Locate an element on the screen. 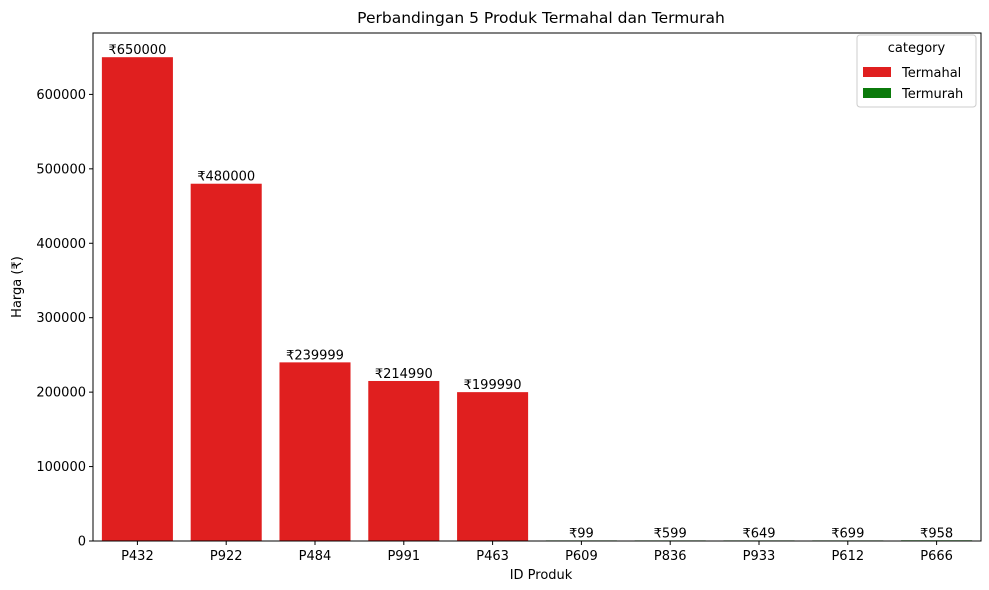 The height and width of the screenshot is (590, 989). x-axis-label: ID Produk is located at coordinates (541, 575).